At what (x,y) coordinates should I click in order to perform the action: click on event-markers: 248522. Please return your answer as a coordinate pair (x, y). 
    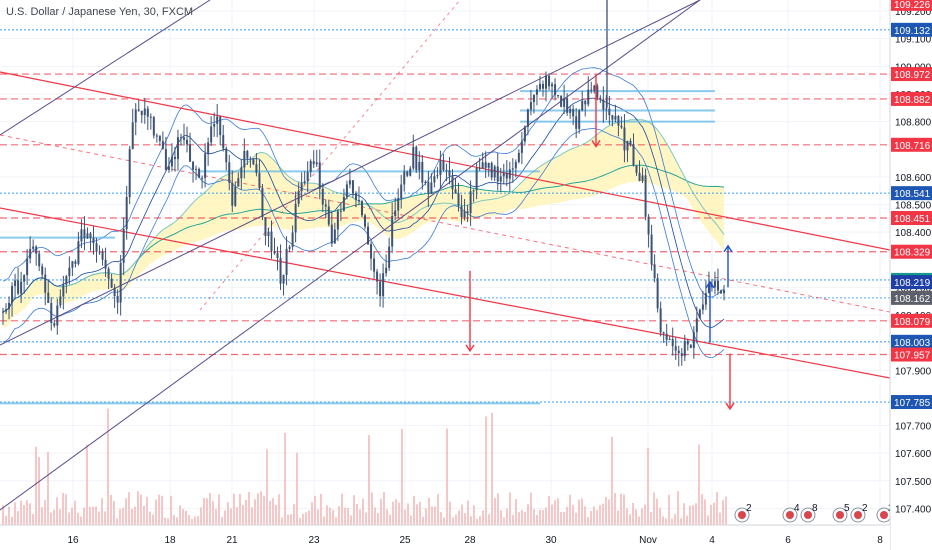
    Looking at the image, I should click on (814, 513).